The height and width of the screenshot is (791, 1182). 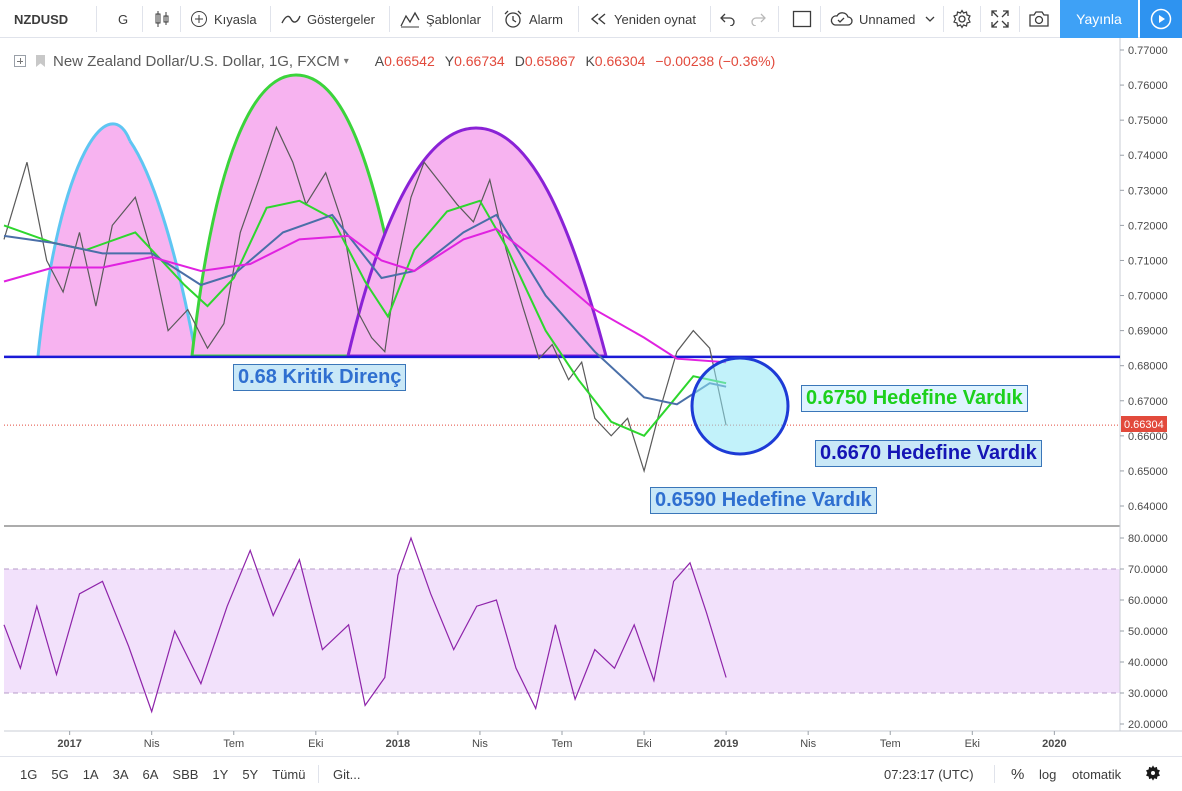 I want to click on time-tick-label: 2020, so click(x=1054, y=744).